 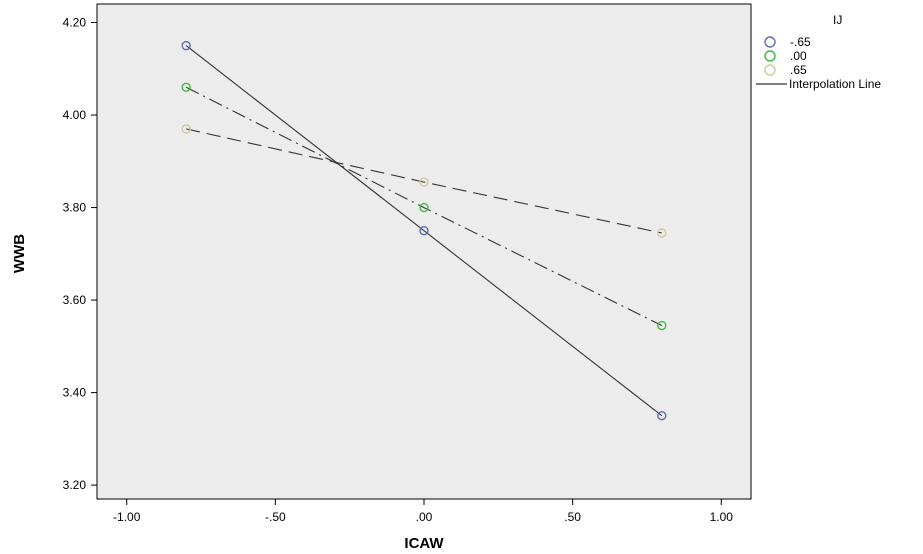 I want to click on x-tick-label: 1.00, so click(x=722, y=517).